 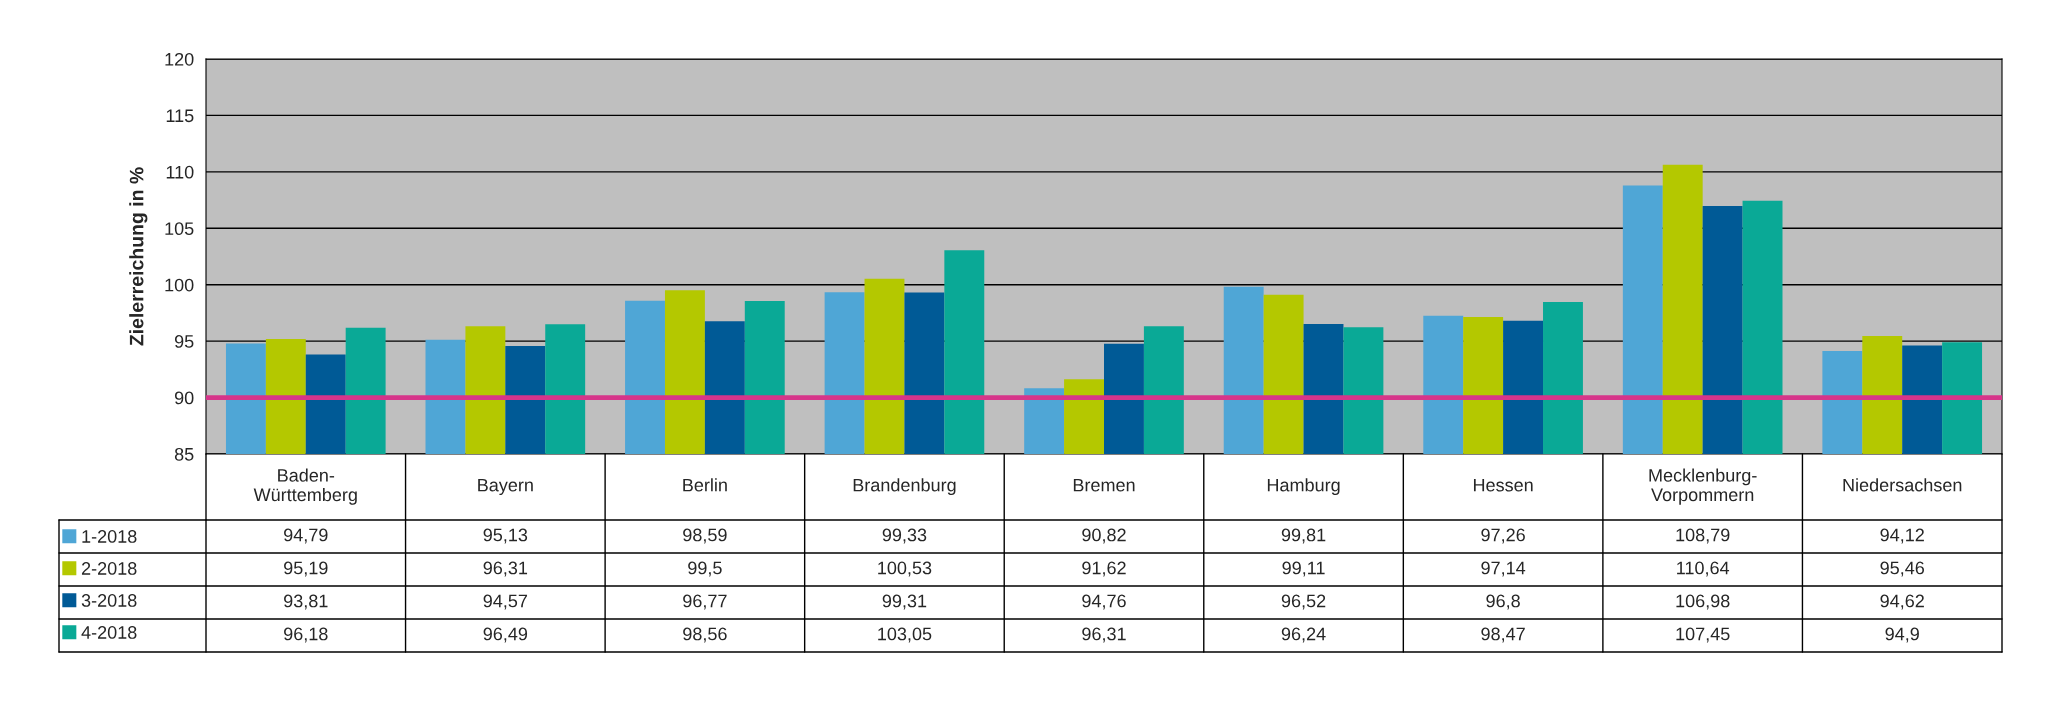 What do you see at coordinates (1902, 536) in the screenshot?
I see `data-label: 94,12` at bounding box center [1902, 536].